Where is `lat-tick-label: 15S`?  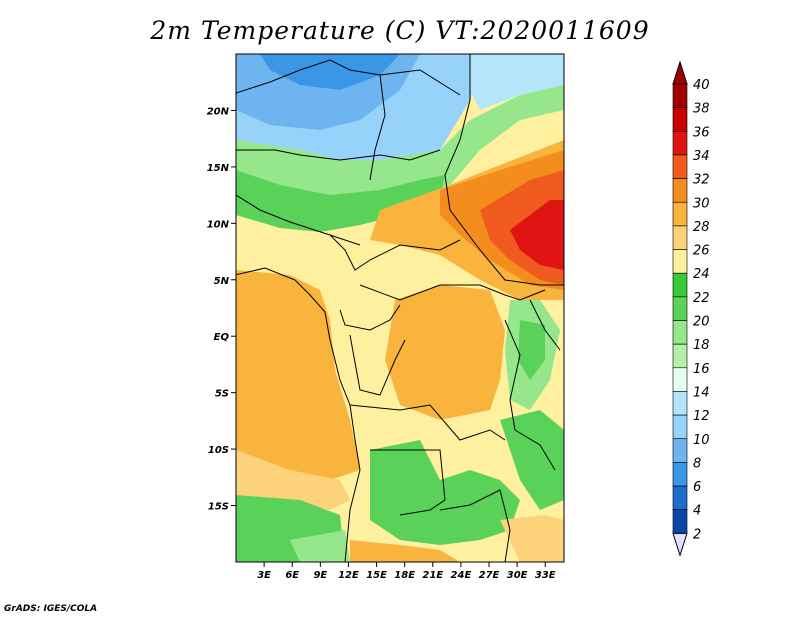 lat-tick-label: 15S is located at coordinates (218, 507).